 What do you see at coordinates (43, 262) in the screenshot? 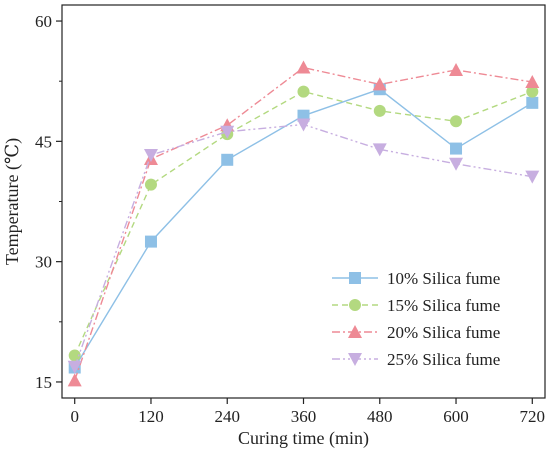
I see `y-tick-label: 30` at bounding box center [43, 262].